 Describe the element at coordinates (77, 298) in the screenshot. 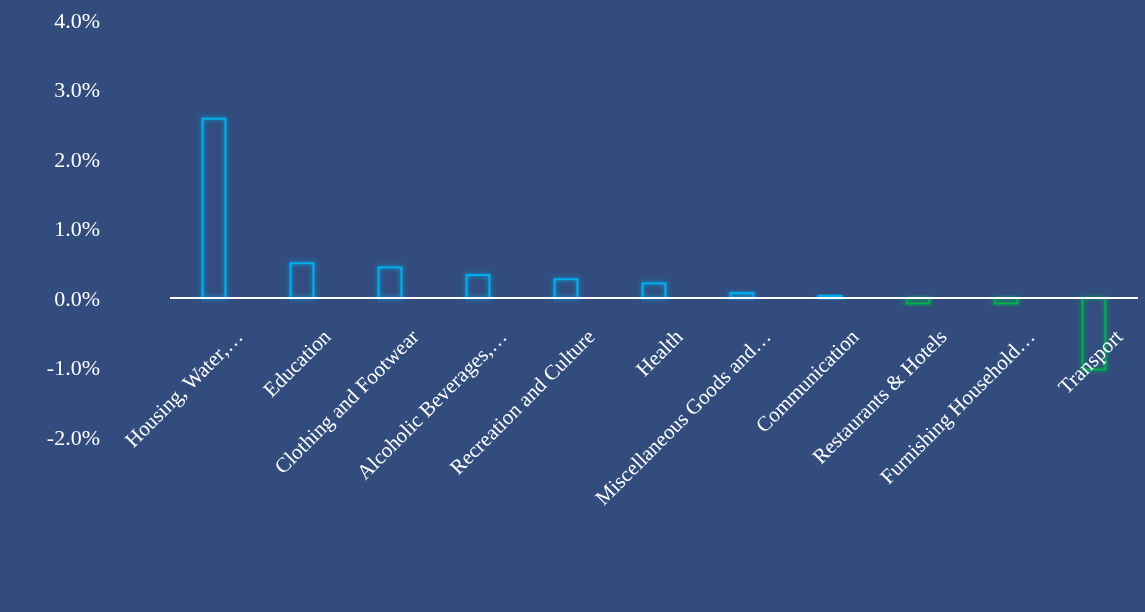

I see `y-tick-label: 0.0%` at that location.